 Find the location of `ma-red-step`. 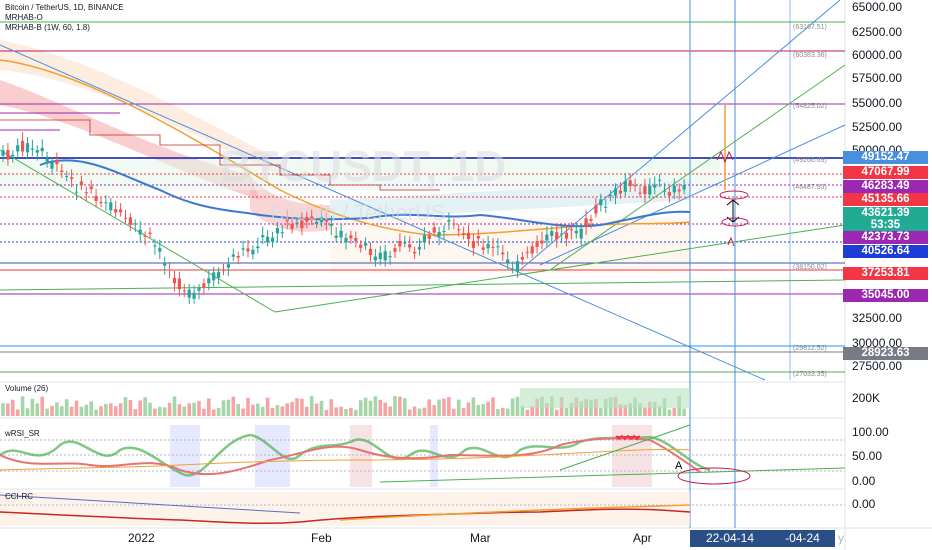

ma-red-step is located at coordinates (220, 155).